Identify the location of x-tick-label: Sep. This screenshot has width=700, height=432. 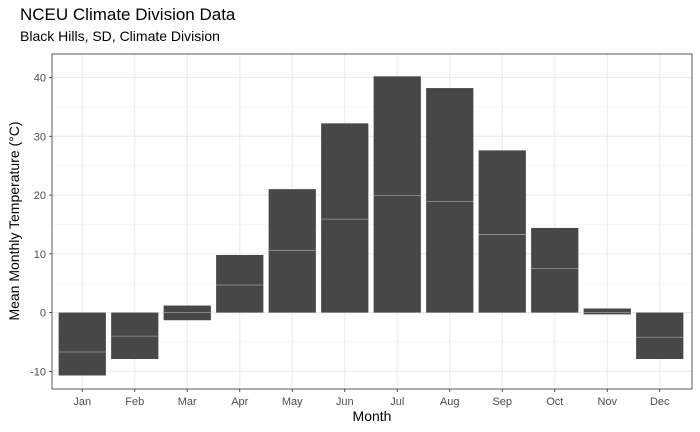
(502, 402).